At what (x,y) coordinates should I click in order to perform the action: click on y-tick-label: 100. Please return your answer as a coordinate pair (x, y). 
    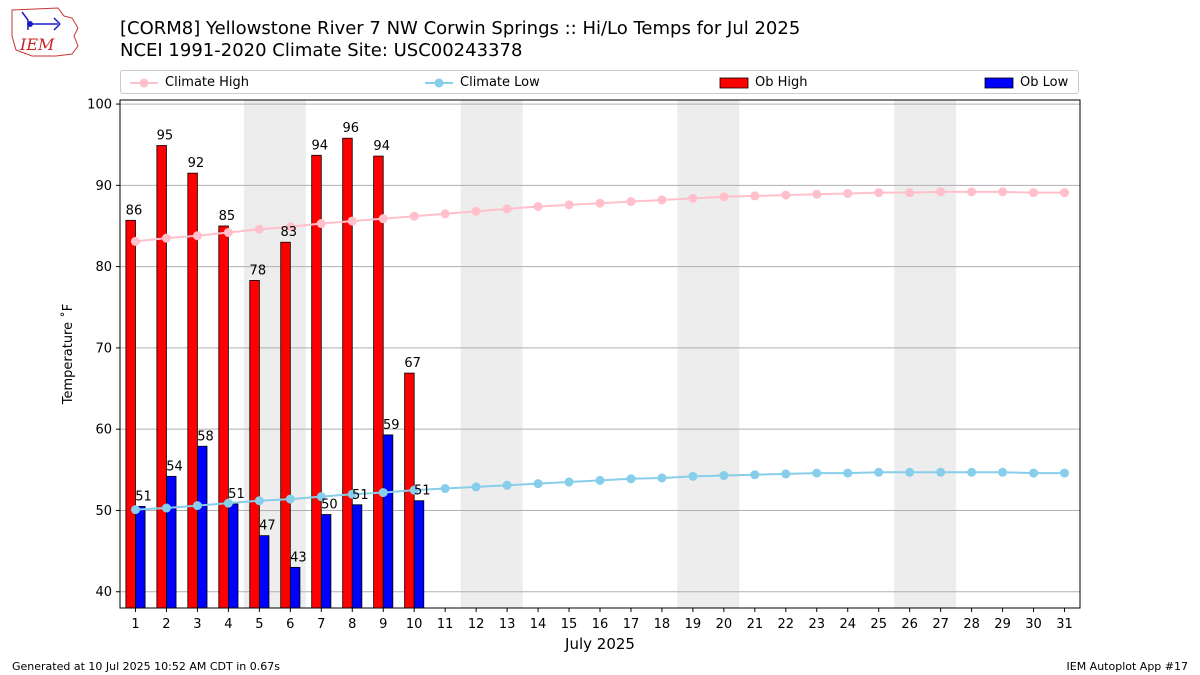
    Looking at the image, I should click on (99, 105).